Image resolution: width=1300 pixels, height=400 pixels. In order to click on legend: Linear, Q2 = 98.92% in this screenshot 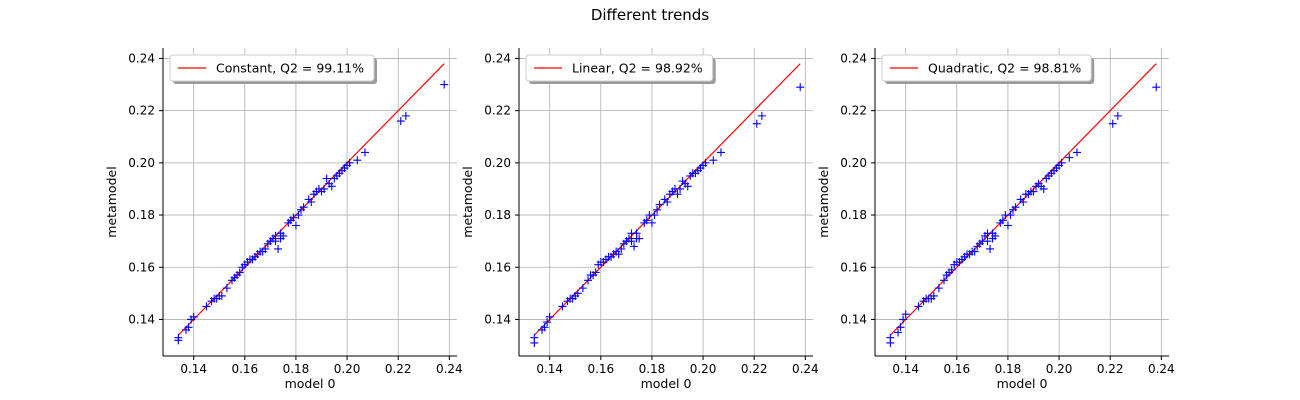, I will do `click(620, 69)`.